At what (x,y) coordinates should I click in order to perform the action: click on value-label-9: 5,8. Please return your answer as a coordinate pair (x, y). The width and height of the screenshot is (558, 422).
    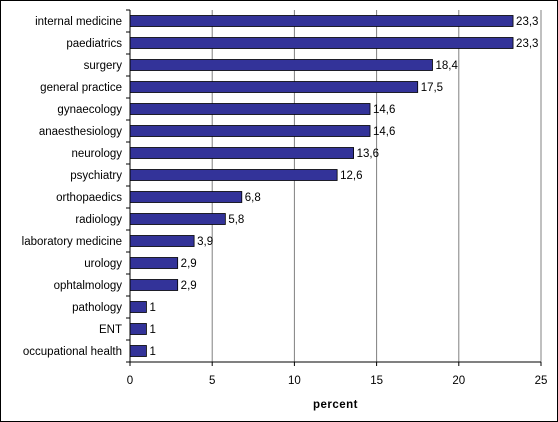
    Looking at the image, I should click on (236, 220).